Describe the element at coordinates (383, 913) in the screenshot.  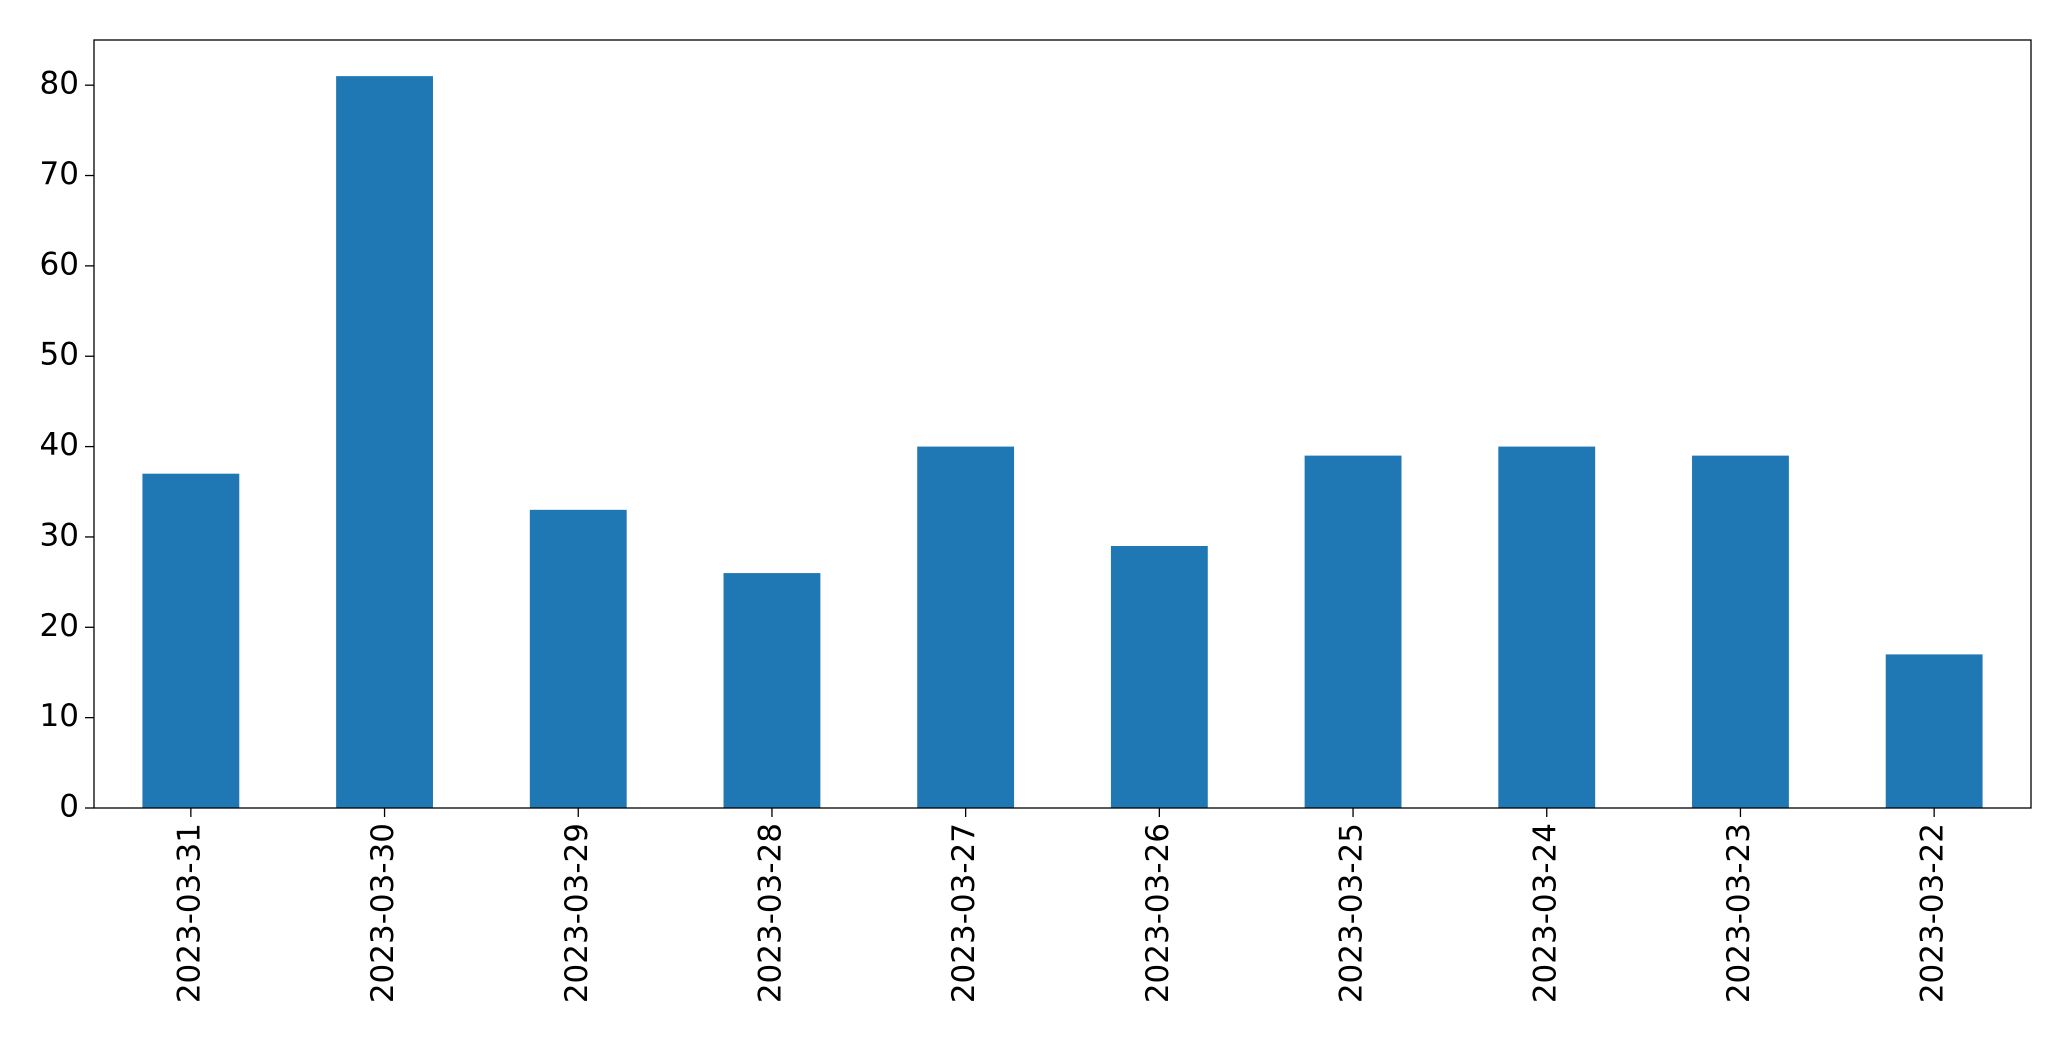
I see `x-tick-label: 2023-03-30` at that location.